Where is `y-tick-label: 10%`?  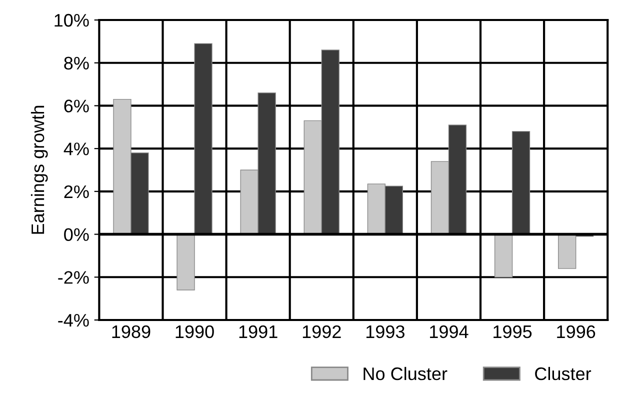 y-tick-label: 10% is located at coordinates (71, 20).